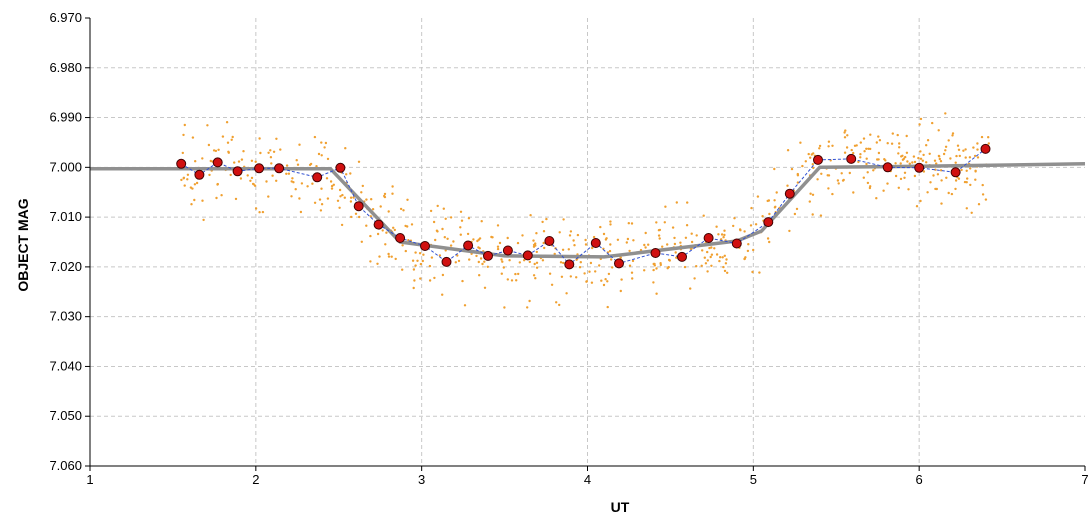  What do you see at coordinates (587, 479) in the screenshot?
I see `x-tick-label: 4` at bounding box center [587, 479].